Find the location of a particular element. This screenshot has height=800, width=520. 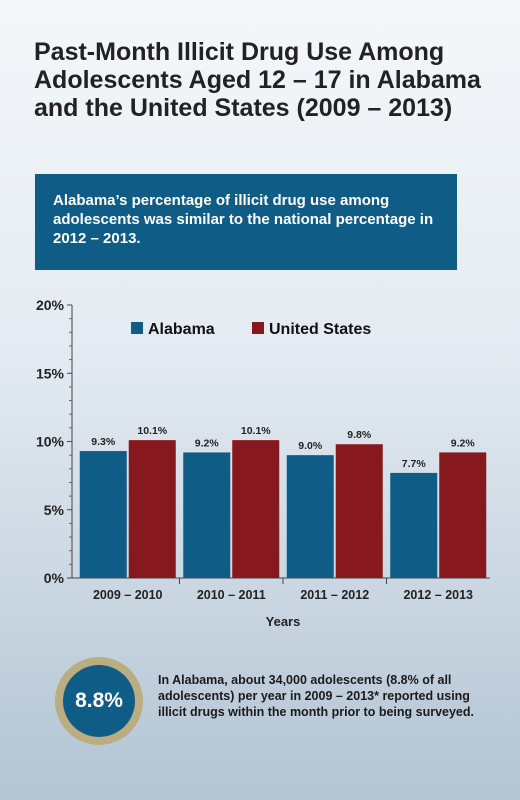

data-label: 7.7% is located at coordinates (414, 464).